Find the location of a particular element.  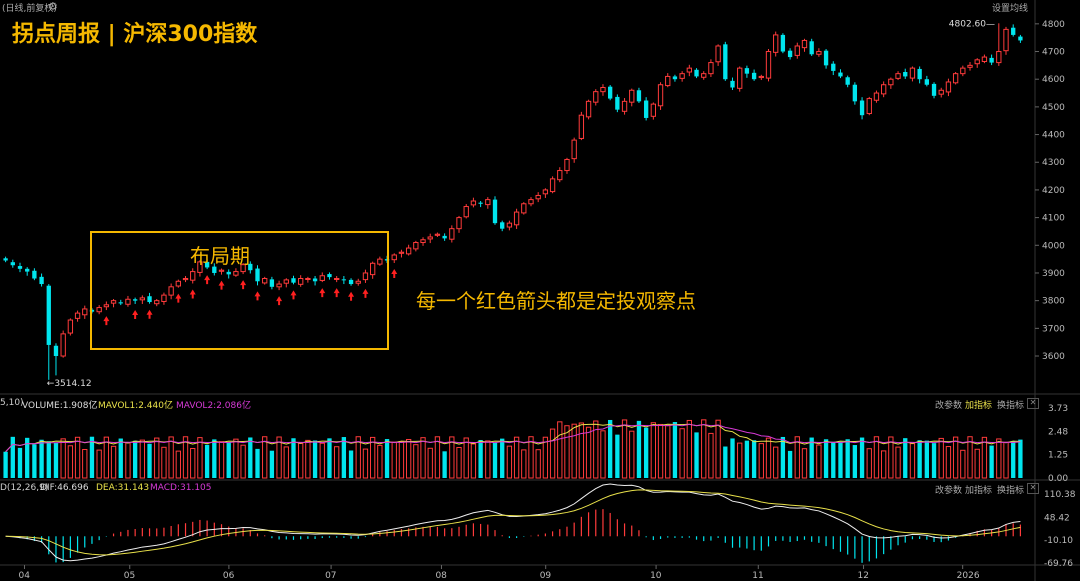

macd-add-indicator-button: 加指标 is located at coordinates (979, 491).